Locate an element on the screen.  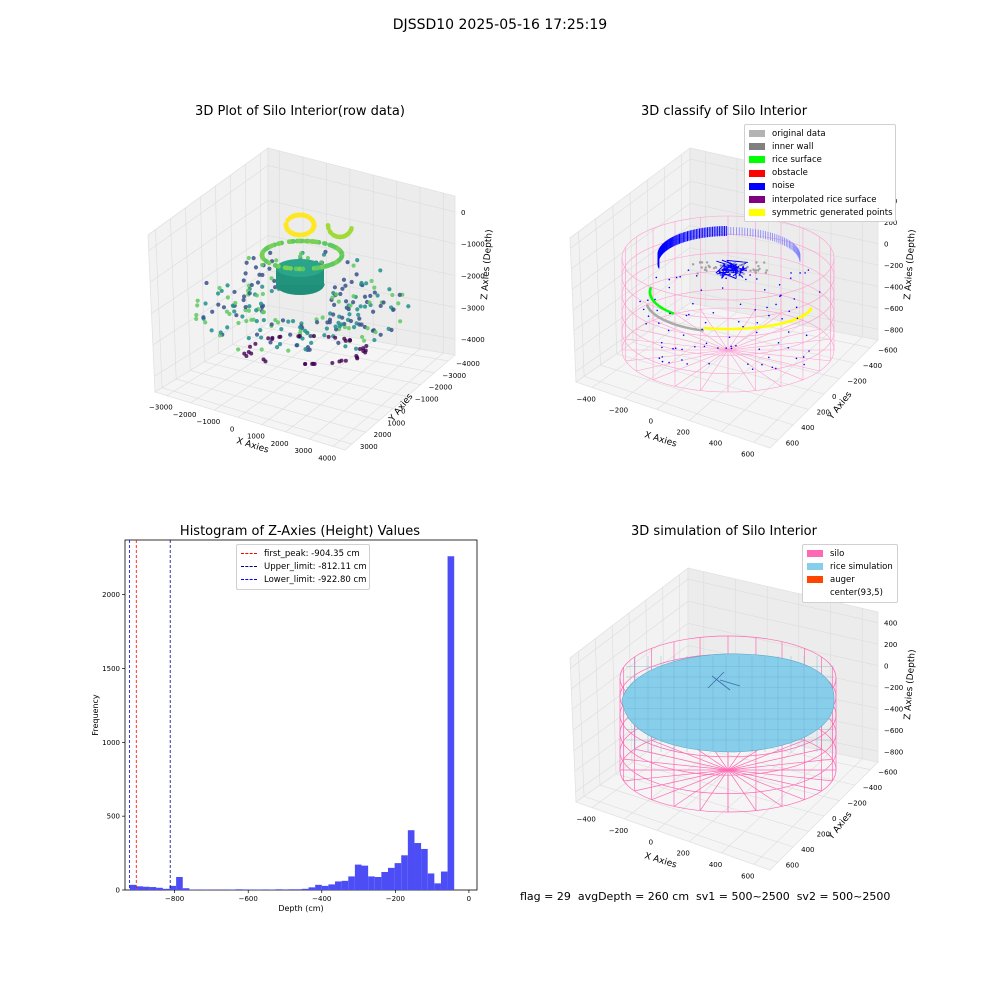
y-tick-label: −3000 is located at coordinates (454, 376).